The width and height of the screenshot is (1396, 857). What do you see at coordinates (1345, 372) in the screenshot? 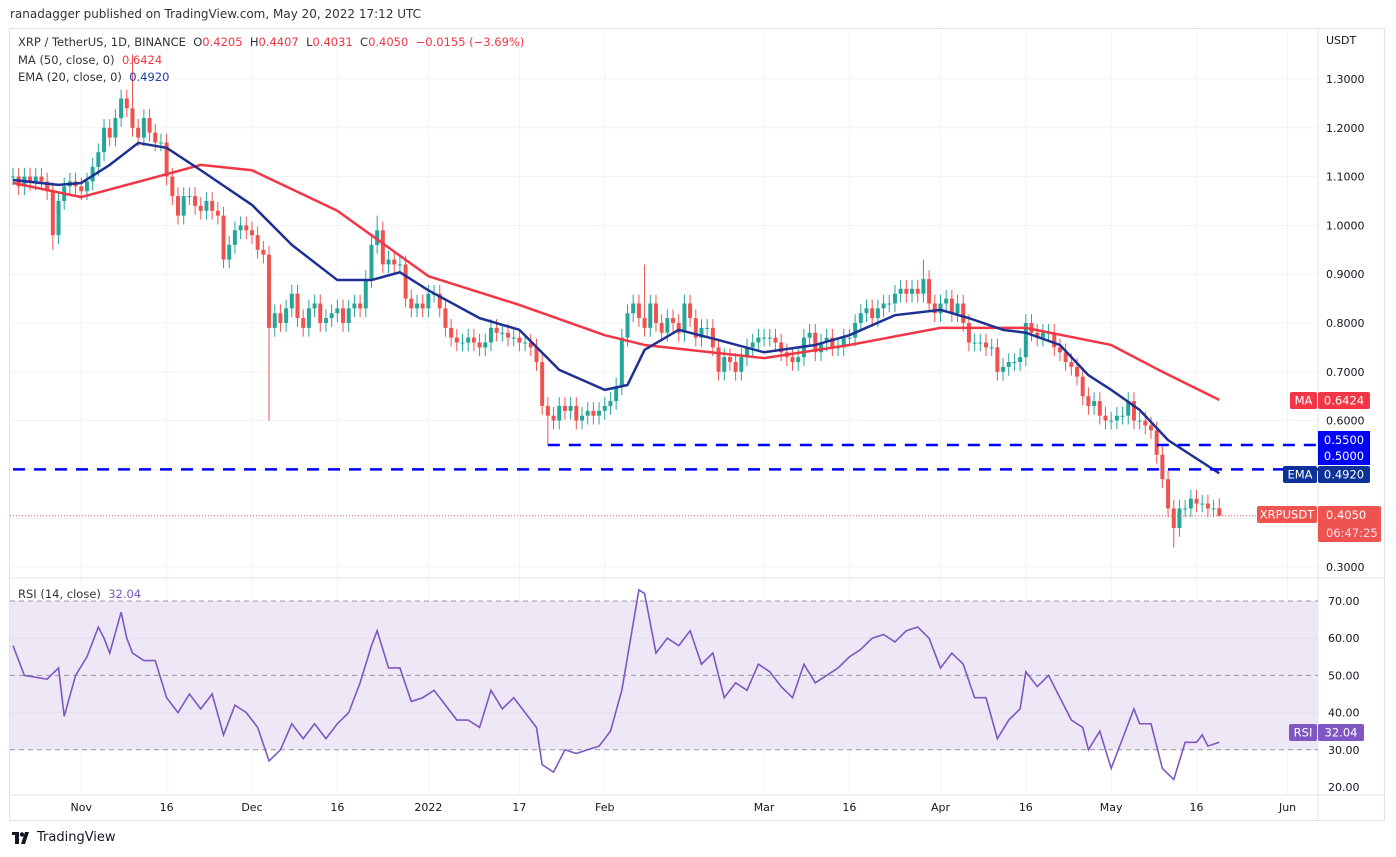
I see `price-tick: 0.7000` at bounding box center [1345, 372].